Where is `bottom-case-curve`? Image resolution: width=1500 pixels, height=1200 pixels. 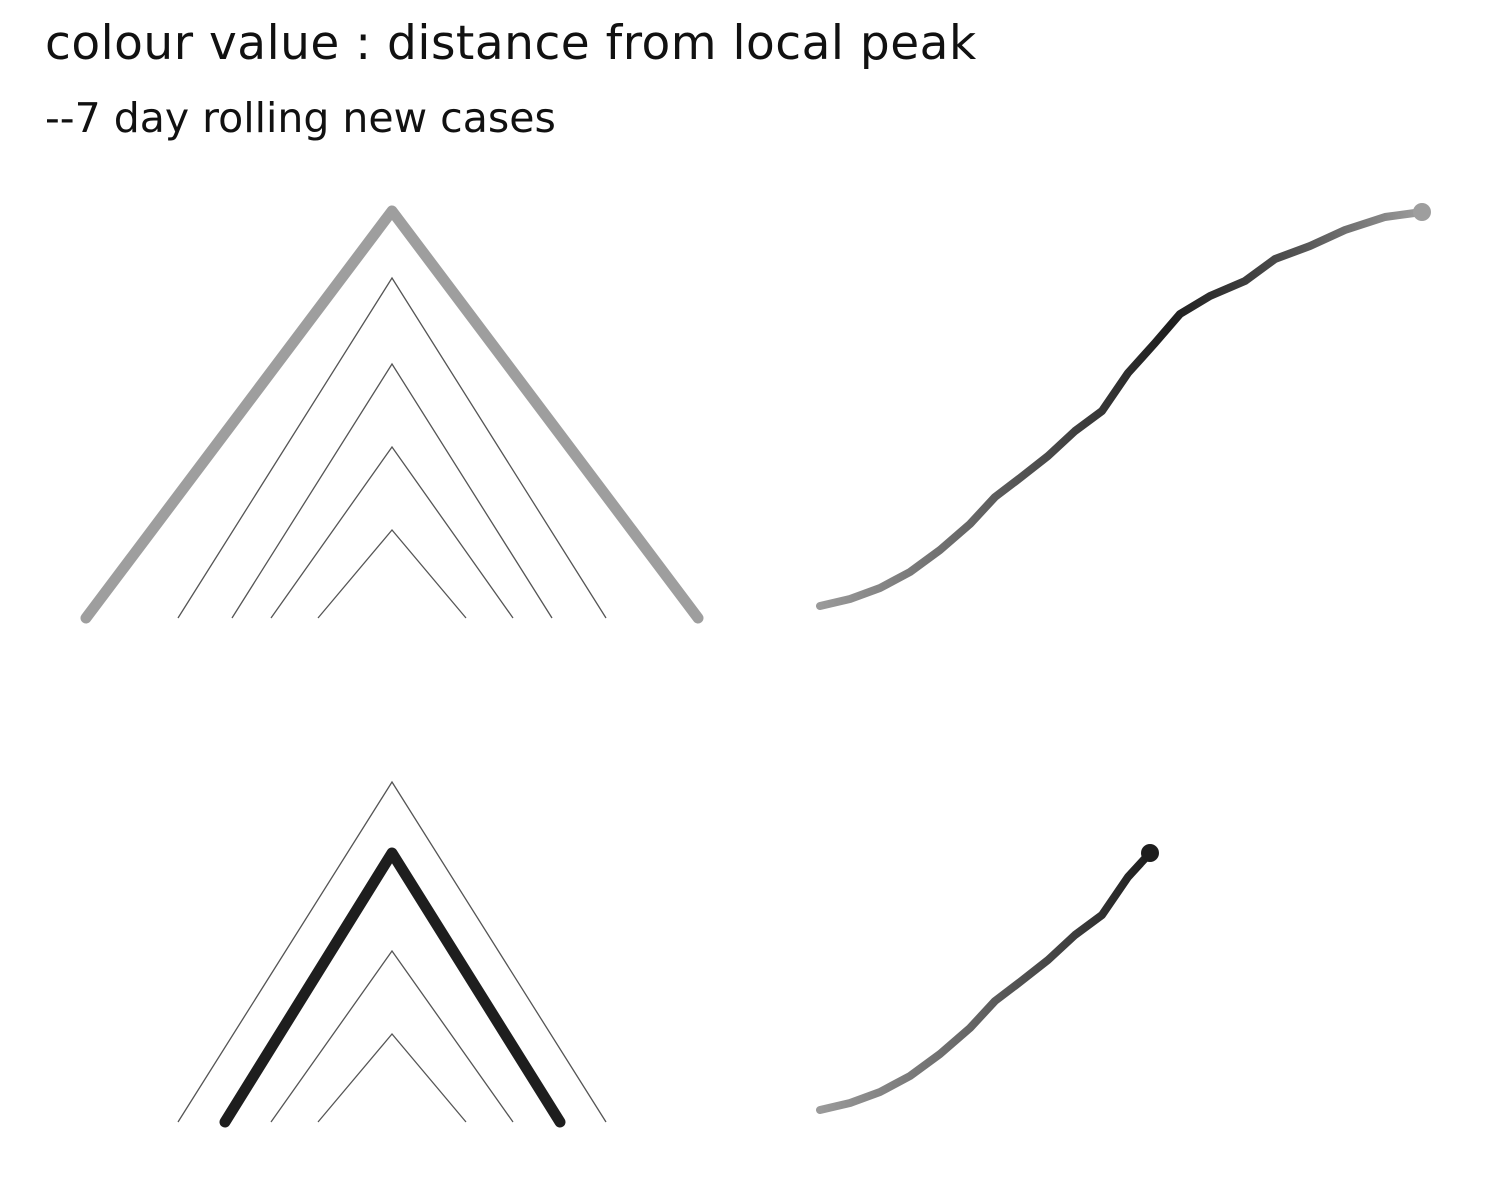
bottom-case-curve is located at coordinates (985, 981).